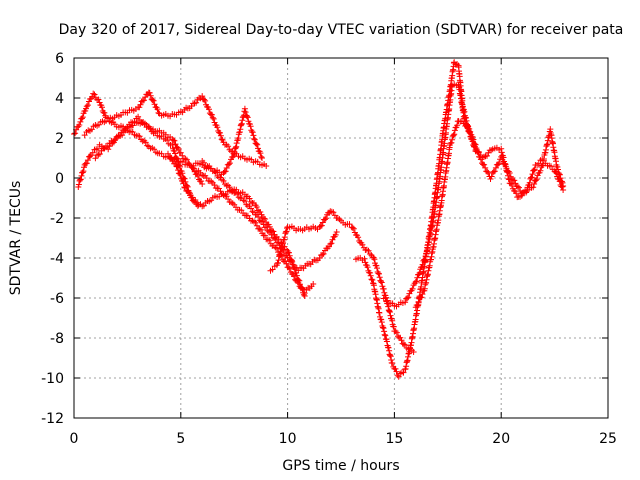 This screenshot has width=640, height=480. Describe the element at coordinates (57, 259) in the screenshot. I see `y-tick-label: -4` at that location.